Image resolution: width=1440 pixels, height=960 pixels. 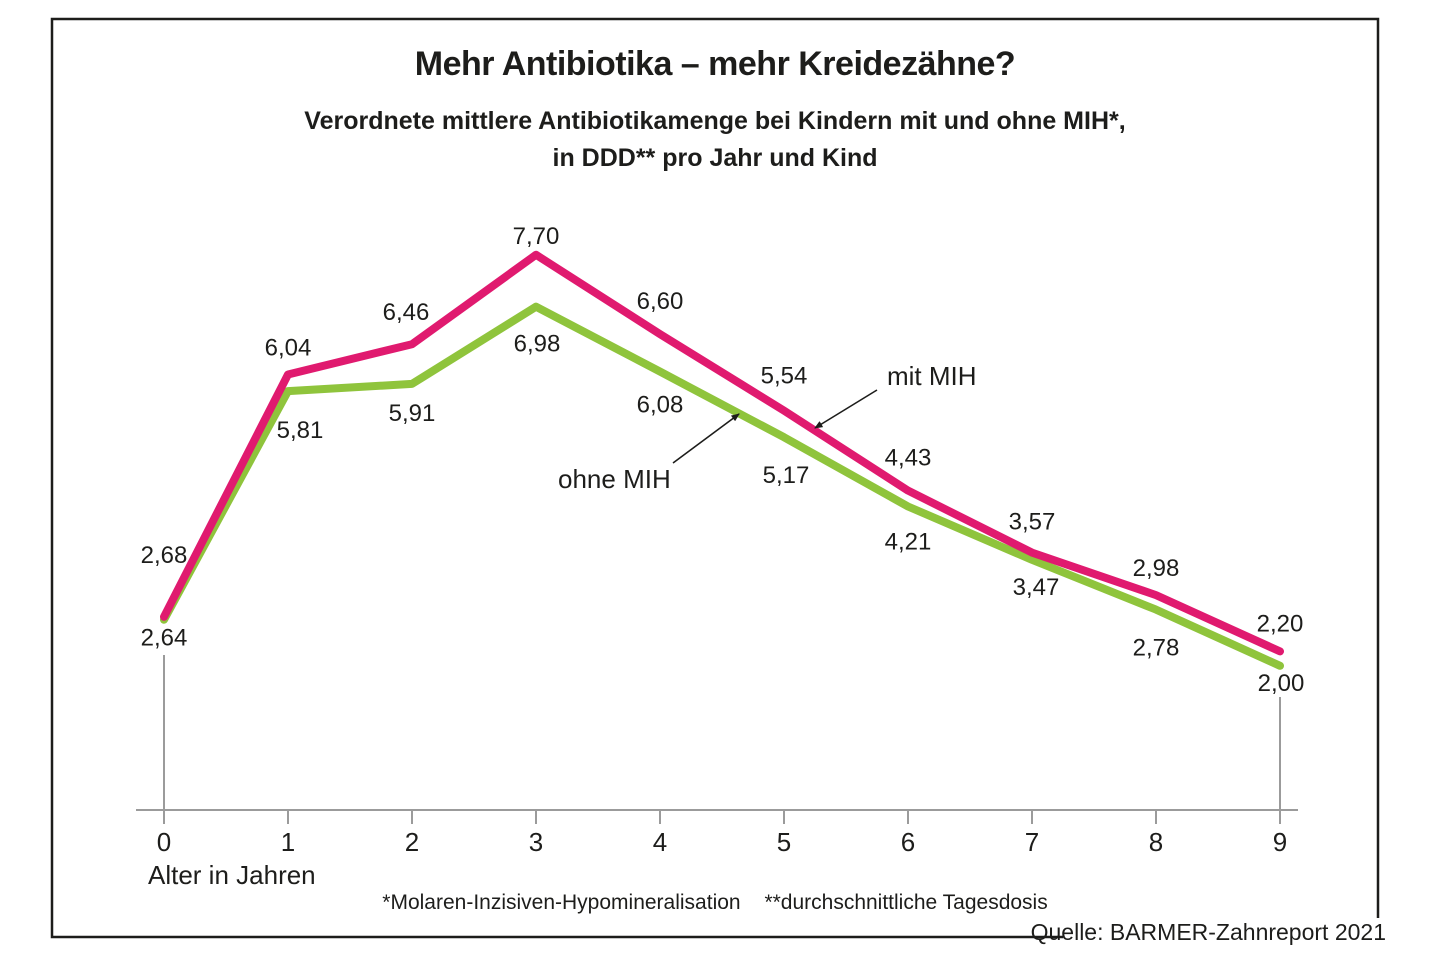 What do you see at coordinates (906, 902) in the screenshot?
I see `footnote-ddd: **durchschnittliche Tagesdosis` at bounding box center [906, 902].